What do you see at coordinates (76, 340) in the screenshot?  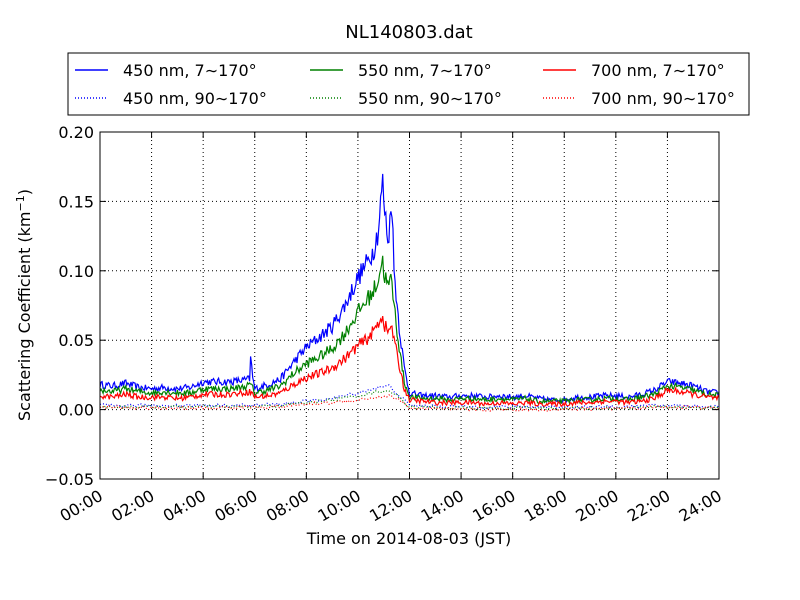 I see `y-tick-label: 0.05` at bounding box center [76, 340].